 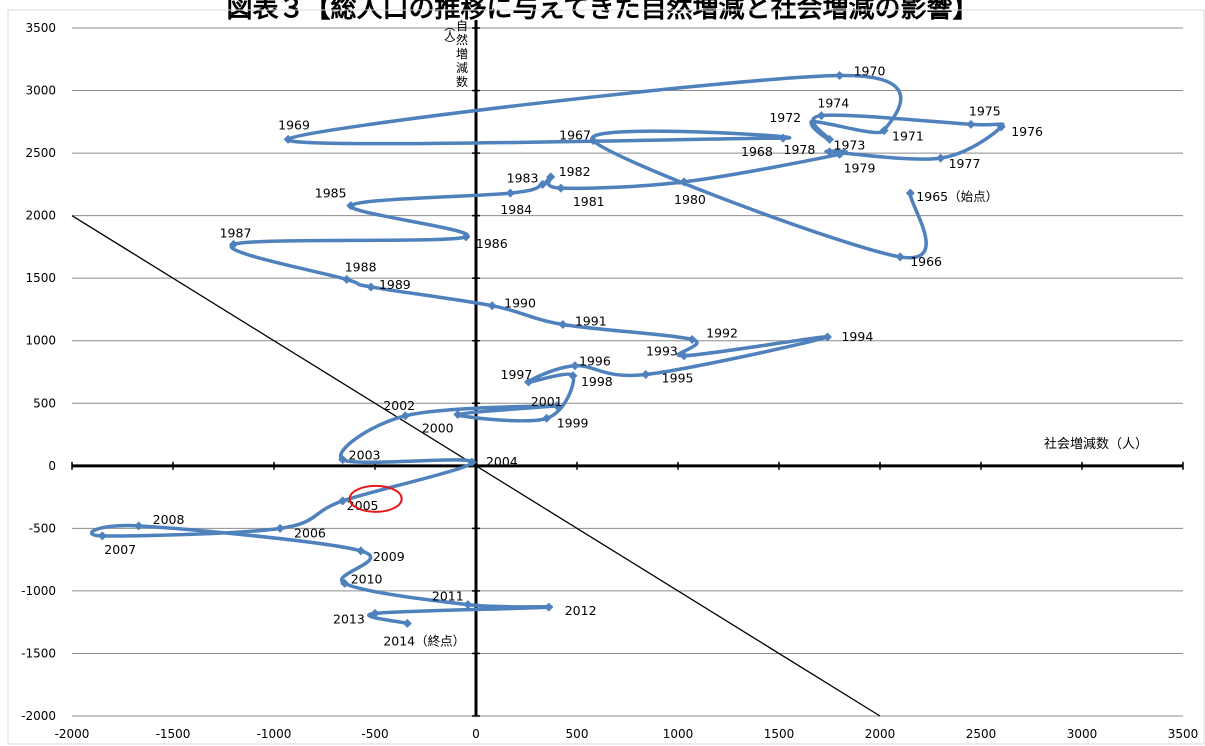 What do you see at coordinates (678, 734) in the screenshot?
I see `x-tick-label: 1000` at bounding box center [678, 734].